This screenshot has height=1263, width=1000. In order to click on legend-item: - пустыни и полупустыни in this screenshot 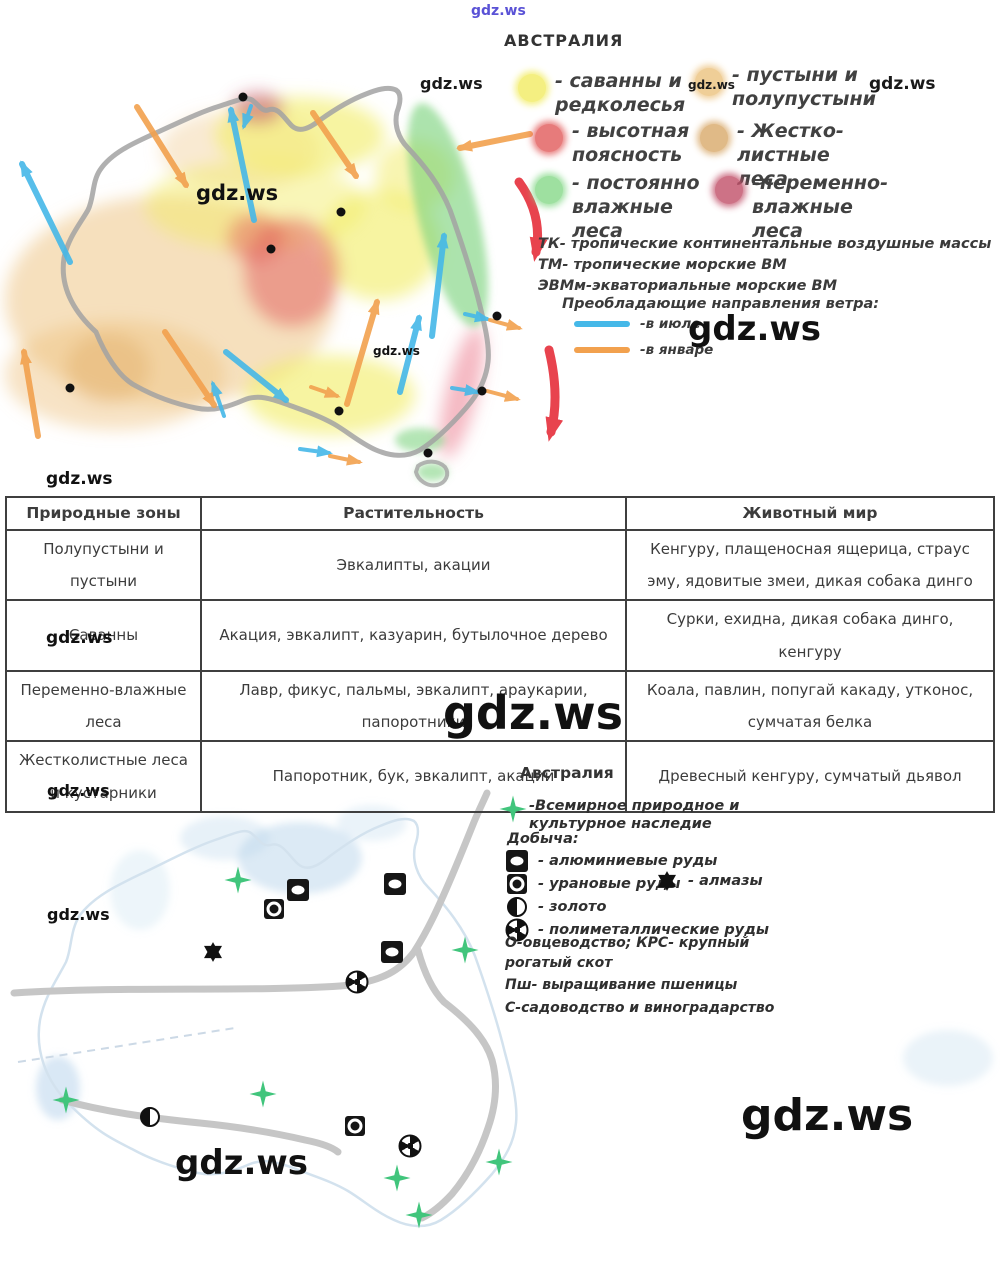, I will do `click(795, 88)`.